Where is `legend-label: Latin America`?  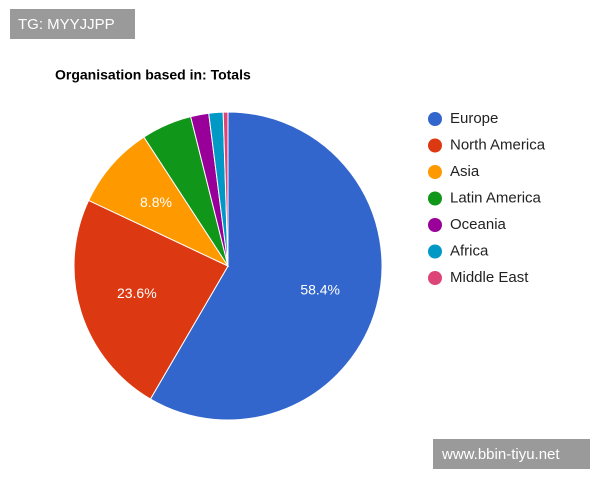 legend-label: Latin America is located at coordinates (496, 197).